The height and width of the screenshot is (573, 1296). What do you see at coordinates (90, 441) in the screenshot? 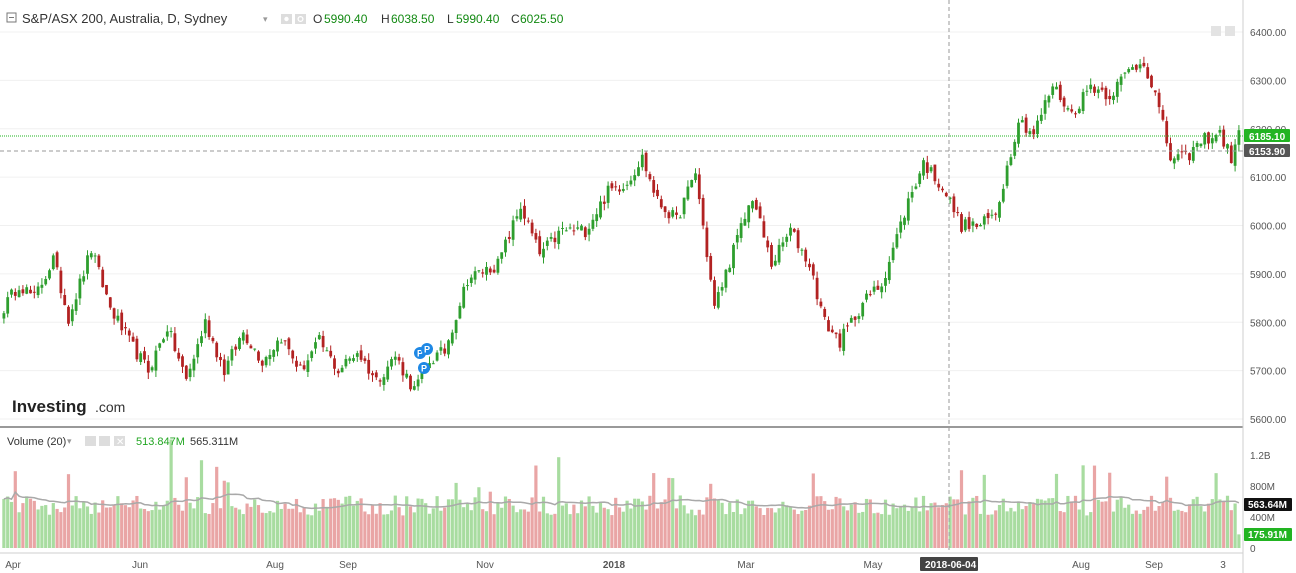
I see `volume-eye-icon` at bounding box center [90, 441].